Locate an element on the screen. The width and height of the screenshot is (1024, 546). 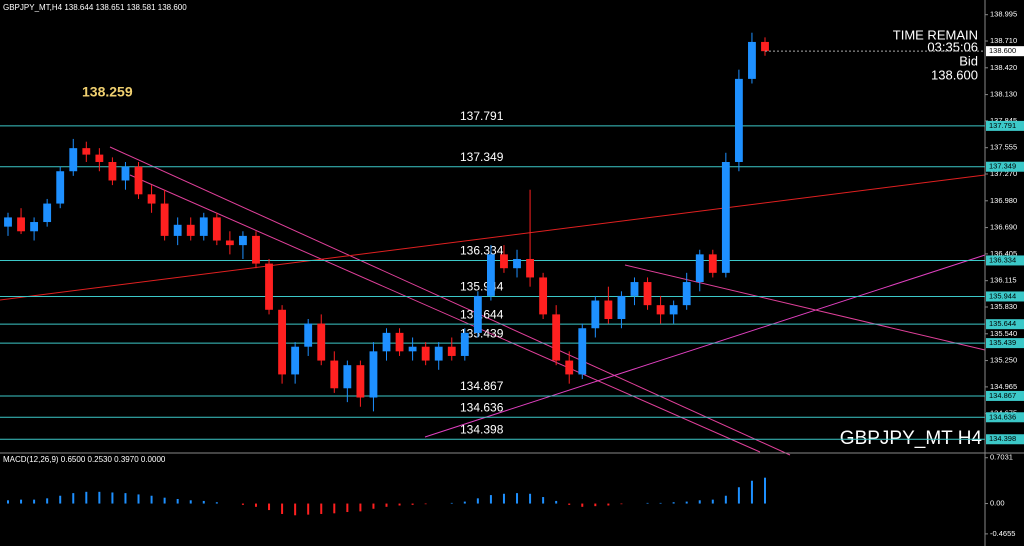
level-label: 134.867 is located at coordinates (482, 386).